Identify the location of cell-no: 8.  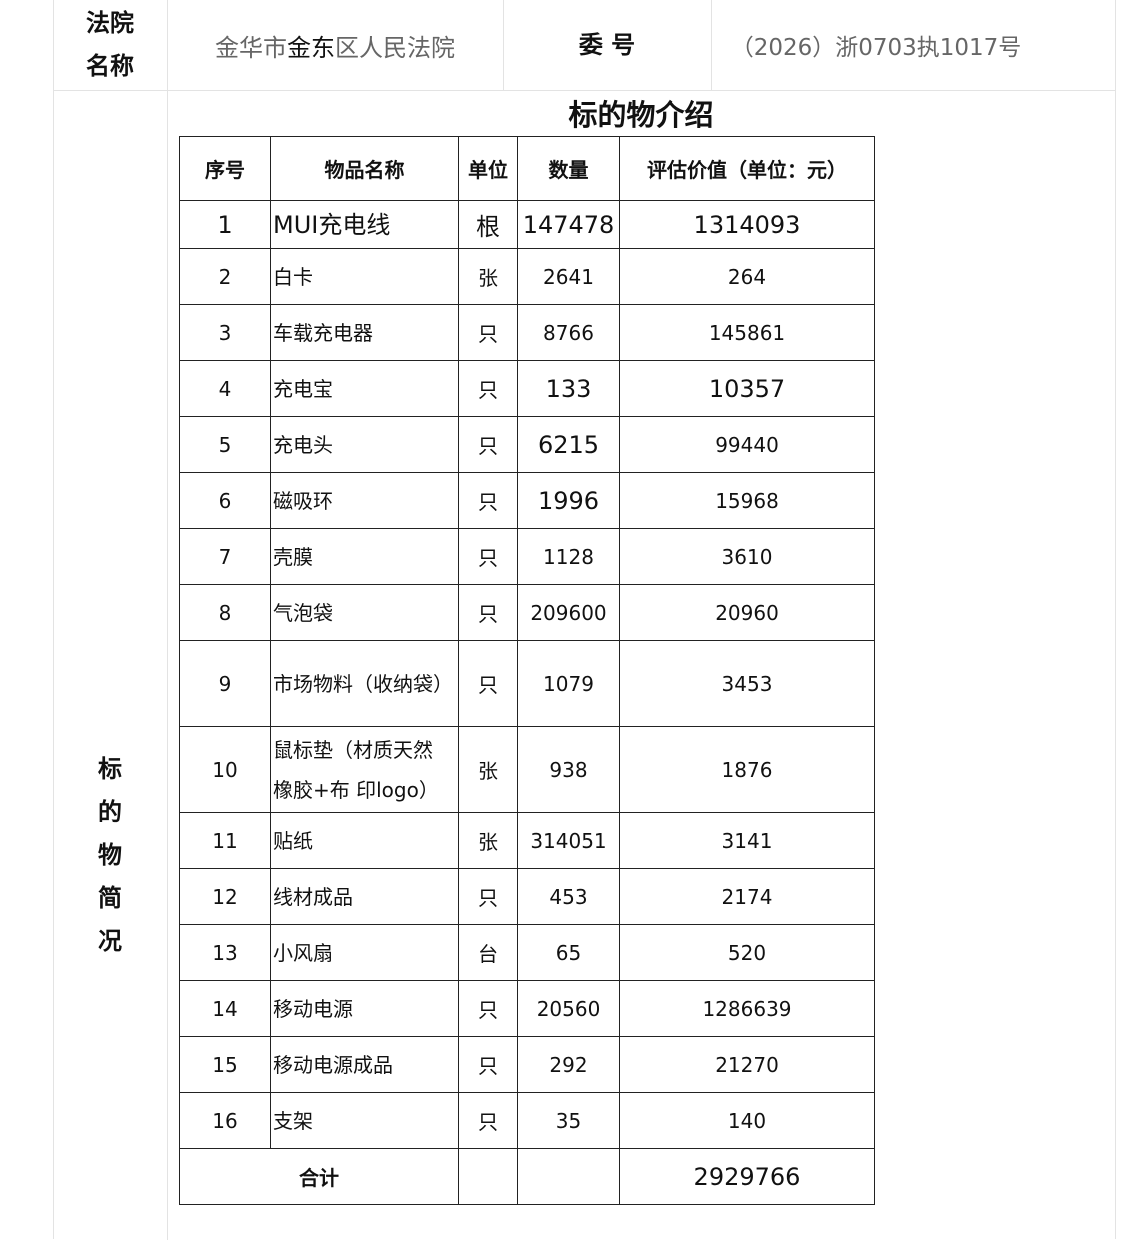
(225, 612).